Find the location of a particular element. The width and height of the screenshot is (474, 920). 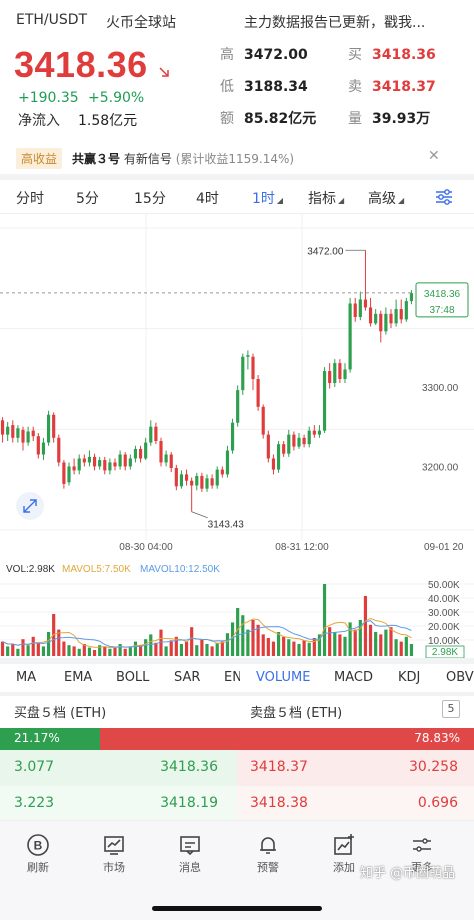

nav-label: 预警 is located at coordinates (268, 867).